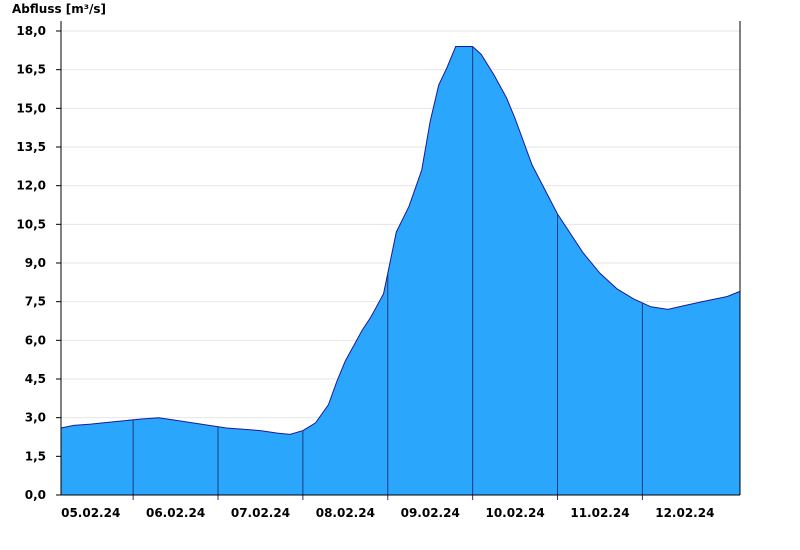 This screenshot has height=550, width=800. Describe the element at coordinates (31, 108) in the screenshot. I see `y-tick-label: 15,0` at that location.